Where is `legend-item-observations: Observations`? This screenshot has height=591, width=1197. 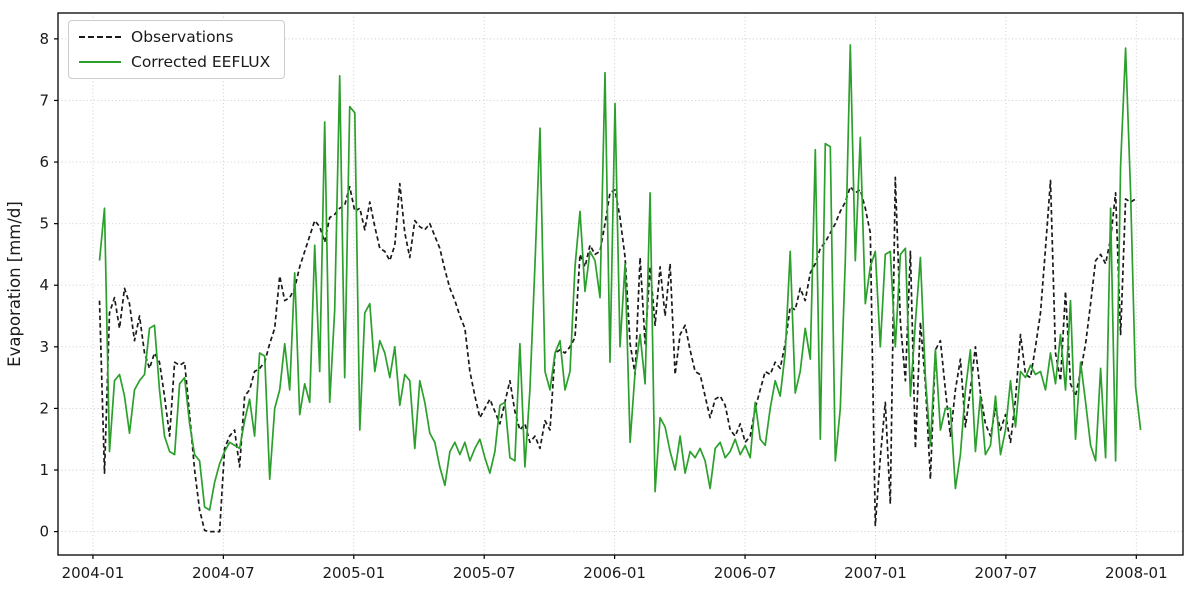 legend-item-observations: Observations is located at coordinates (174, 37).